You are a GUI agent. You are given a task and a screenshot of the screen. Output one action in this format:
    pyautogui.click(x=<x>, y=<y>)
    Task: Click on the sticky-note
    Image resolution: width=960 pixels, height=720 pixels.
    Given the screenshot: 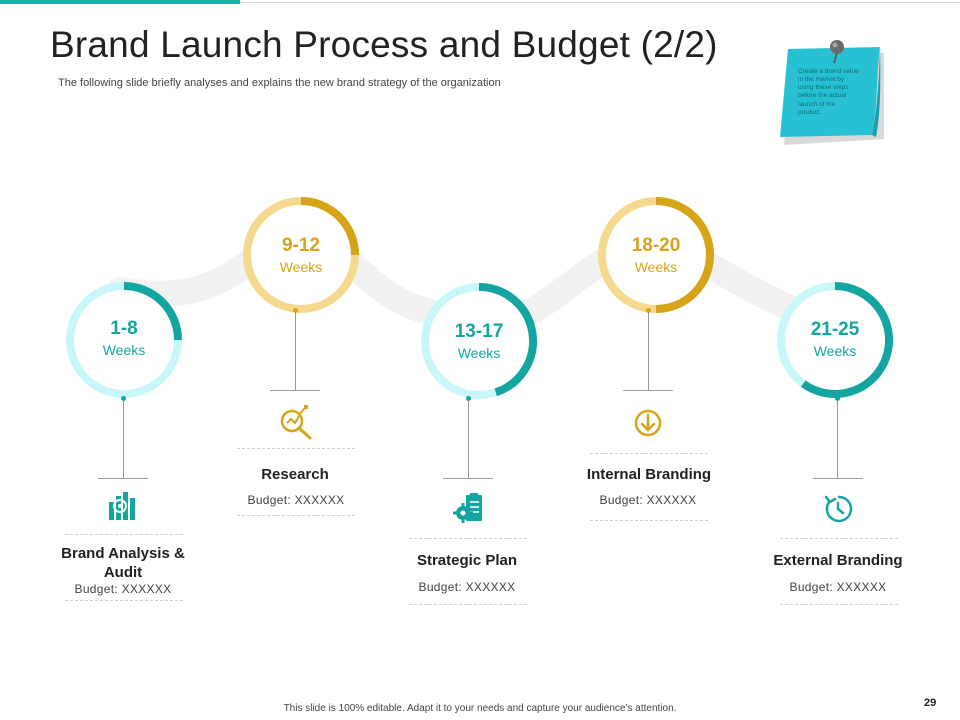 What is the action you would take?
    pyautogui.click(x=832, y=96)
    